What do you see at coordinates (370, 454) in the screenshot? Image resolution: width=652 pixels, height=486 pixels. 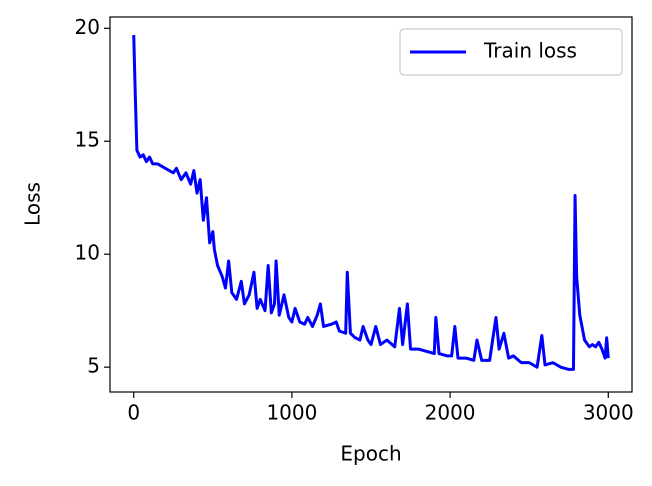 I see `x-axis-label: Epoch` at bounding box center [370, 454].